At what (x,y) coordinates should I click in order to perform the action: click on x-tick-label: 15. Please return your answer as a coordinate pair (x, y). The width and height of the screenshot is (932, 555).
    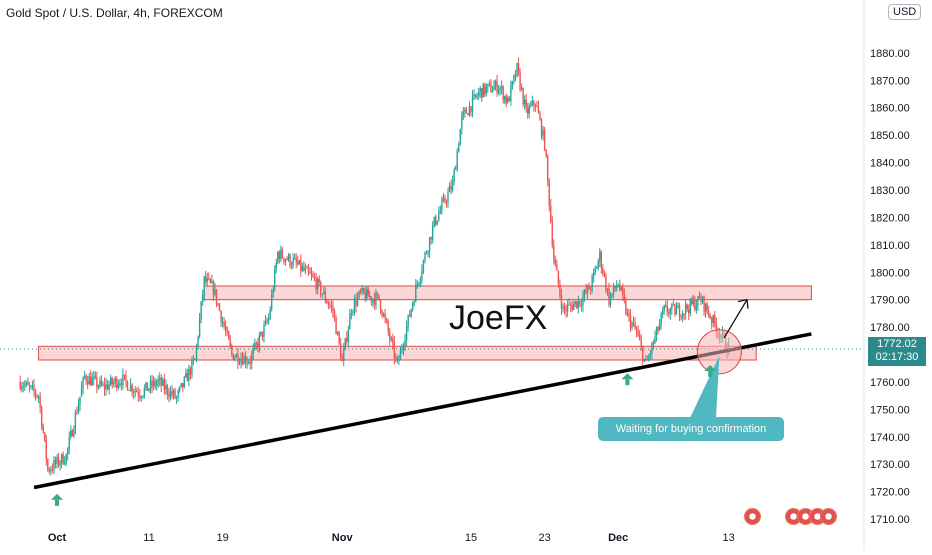
    Looking at the image, I should click on (471, 538).